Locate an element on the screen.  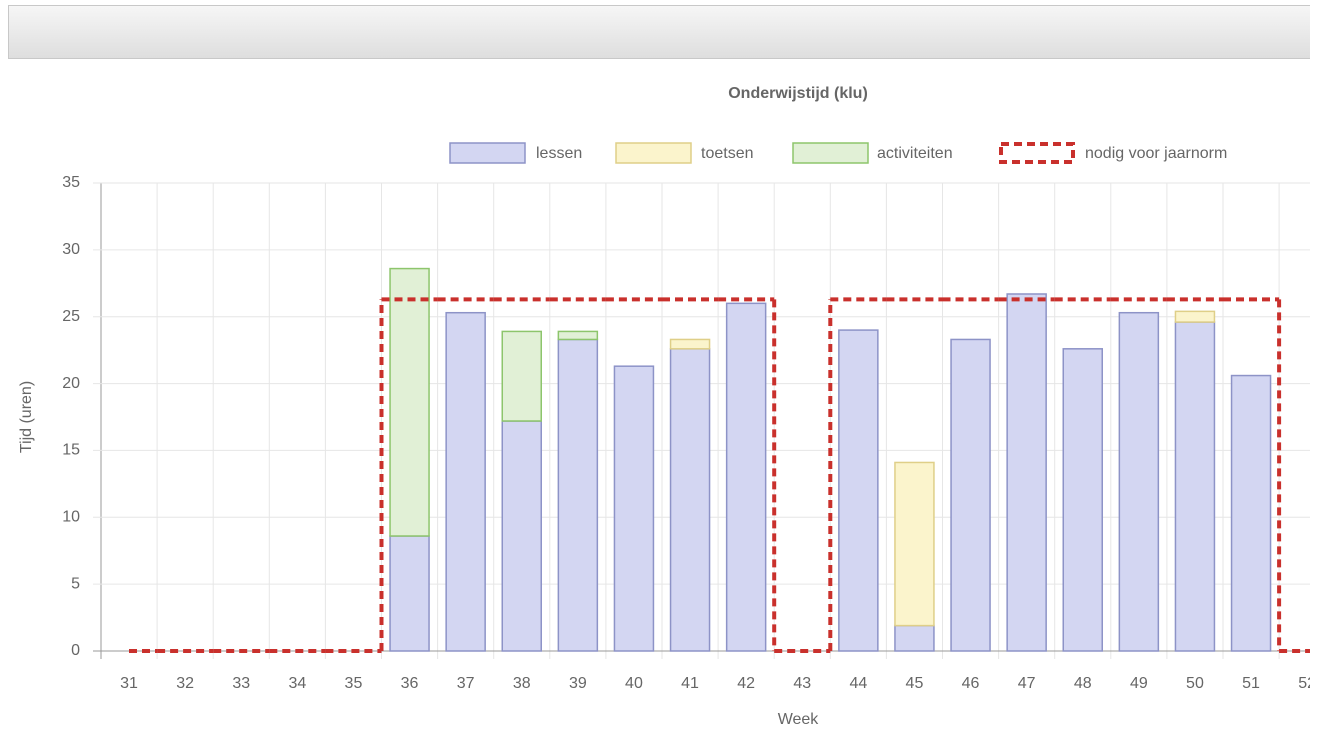
x-tick-label: 46 is located at coordinates (971, 683).